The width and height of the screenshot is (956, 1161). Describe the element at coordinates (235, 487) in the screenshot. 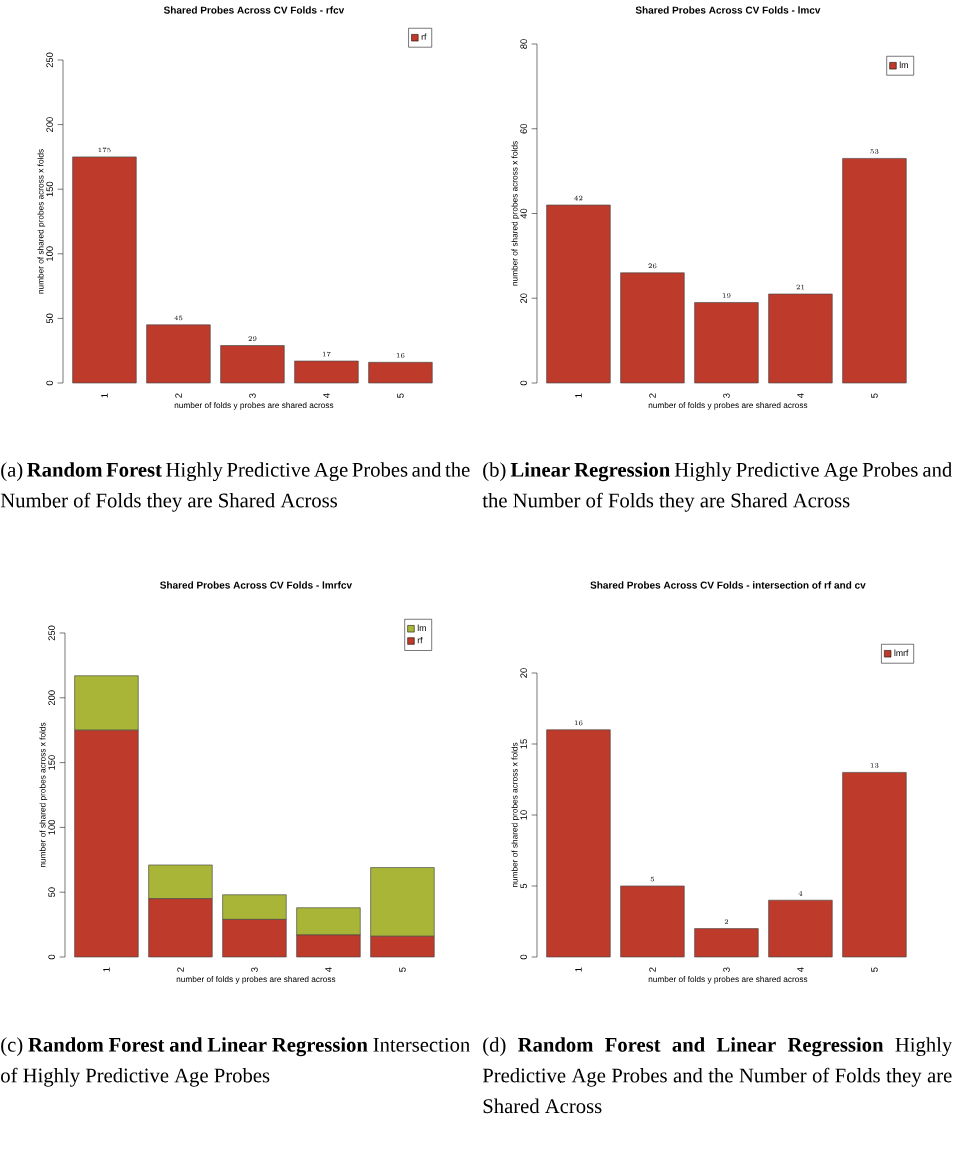

I see `text: (a) Random Forest Highly Predictive Age Probes and the Number of Folds they are Shared Across` at that location.